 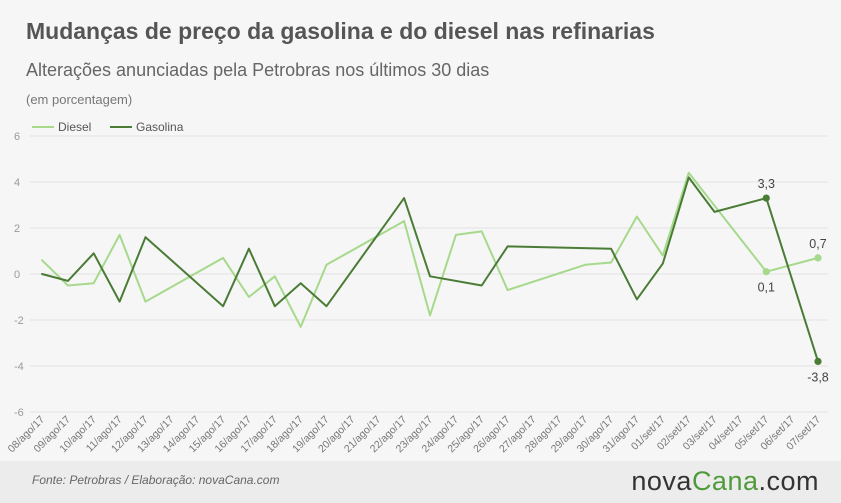 What do you see at coordinates (74, 127) in the screenshot?
I see `legend-label-diesel: Diesel` at bounding box center [74, 127].